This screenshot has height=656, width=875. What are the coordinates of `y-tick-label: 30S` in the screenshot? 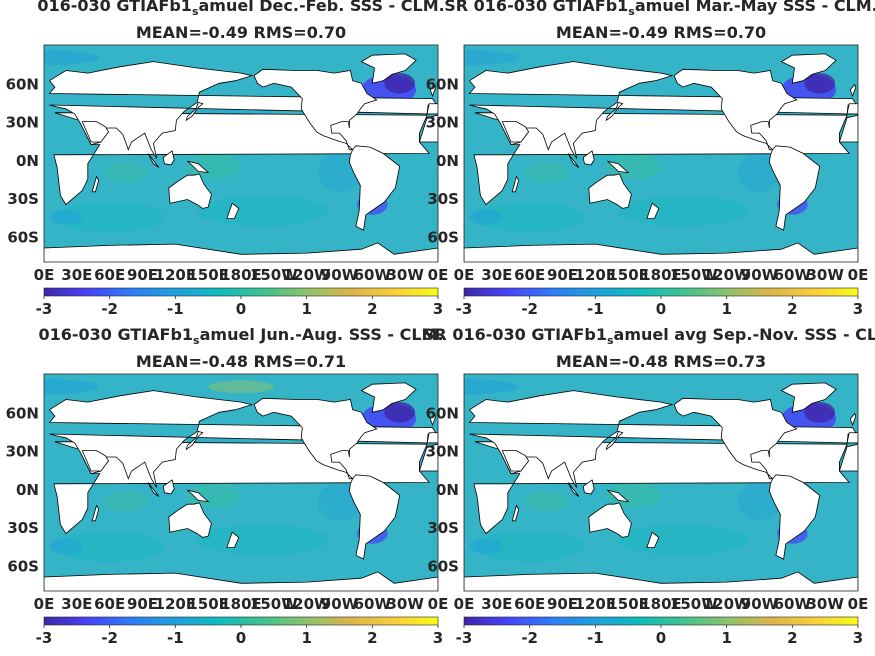 It's located at (443, 199).